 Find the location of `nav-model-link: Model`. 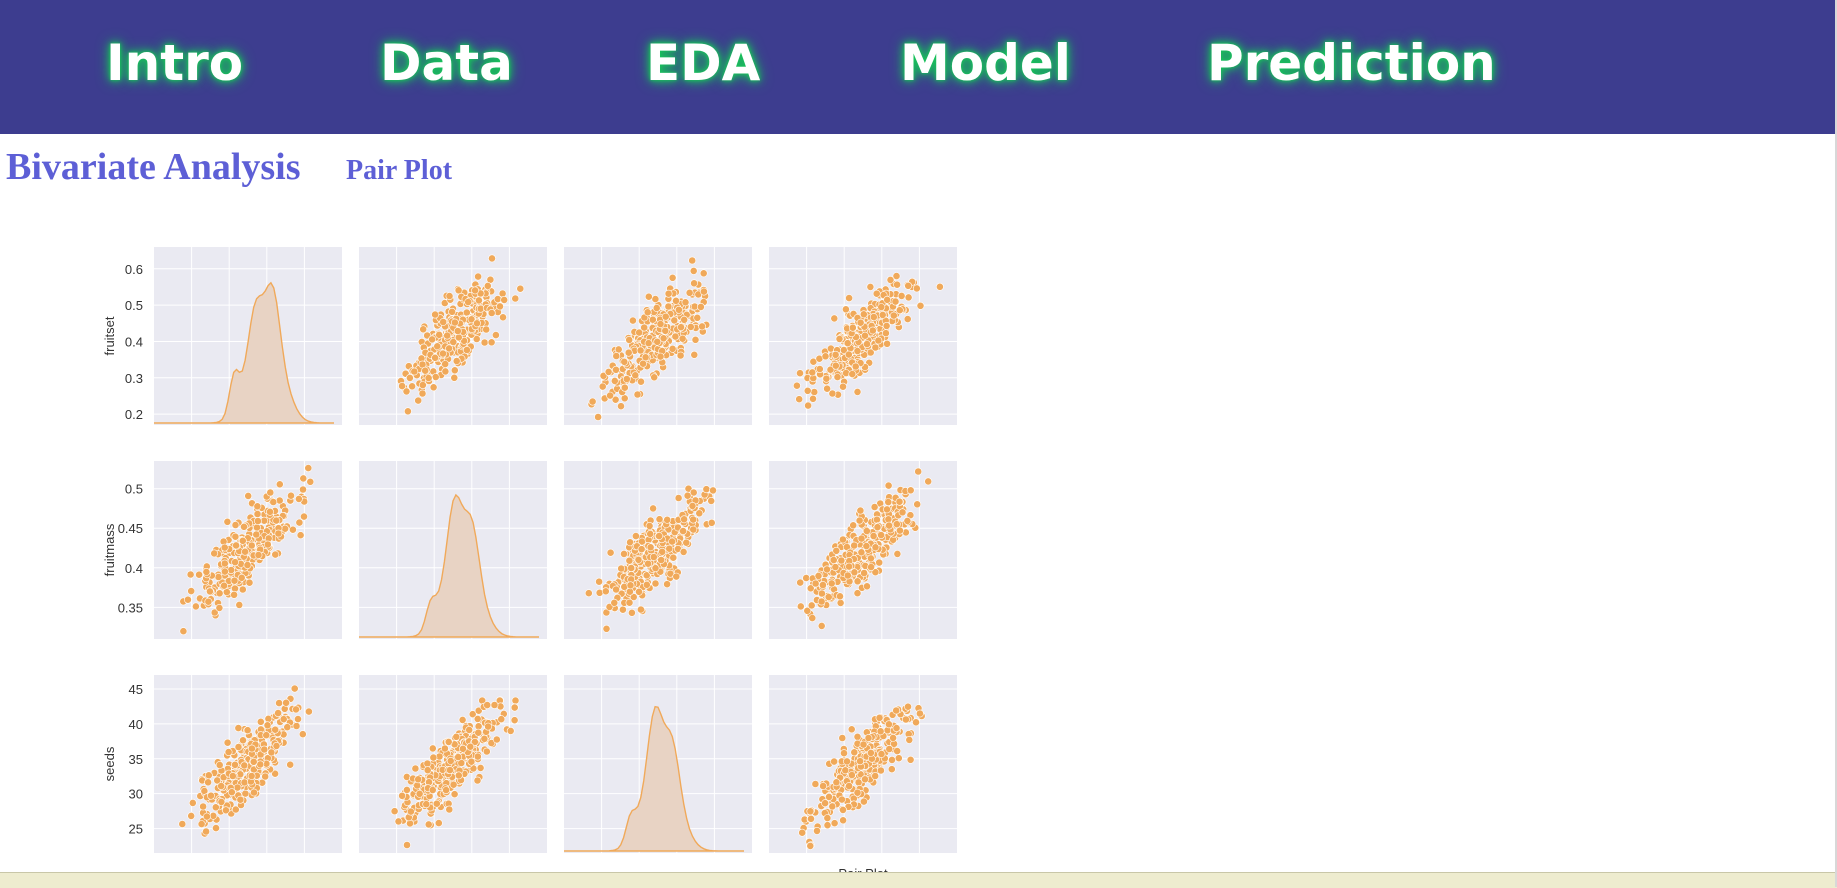

nav-model-link: Model is located at coordinates (985, 63).